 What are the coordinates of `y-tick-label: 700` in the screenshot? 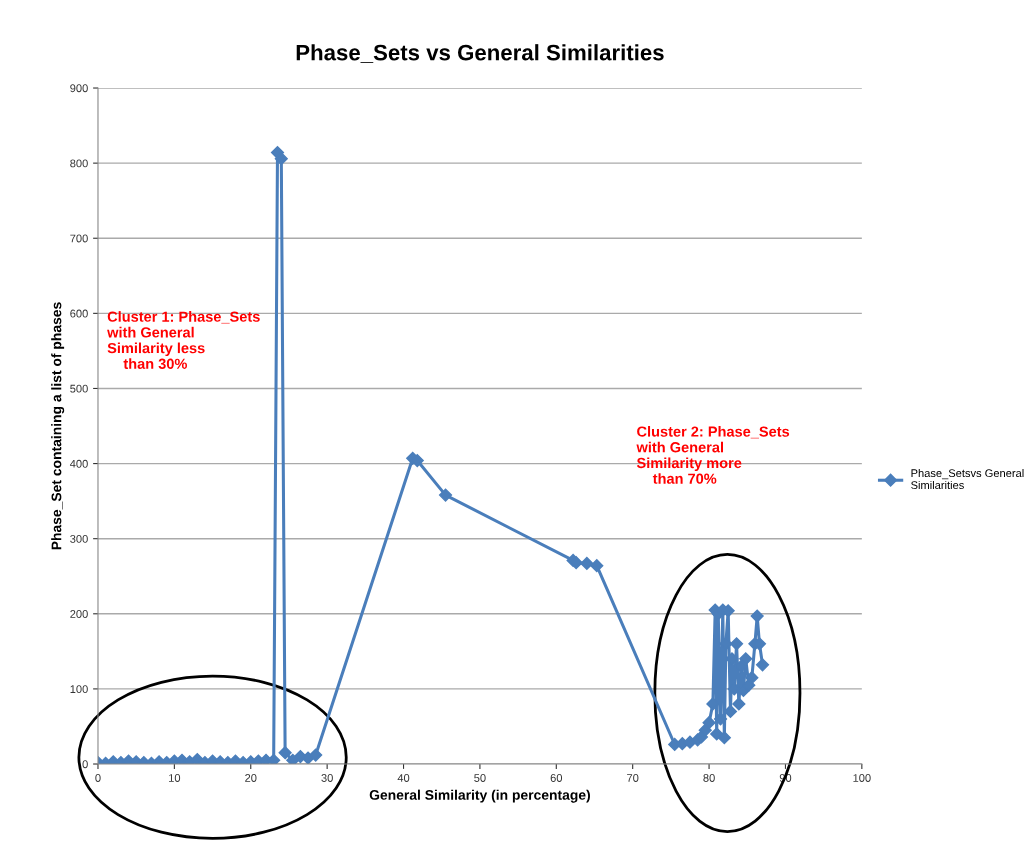 It's located at (79, 238).